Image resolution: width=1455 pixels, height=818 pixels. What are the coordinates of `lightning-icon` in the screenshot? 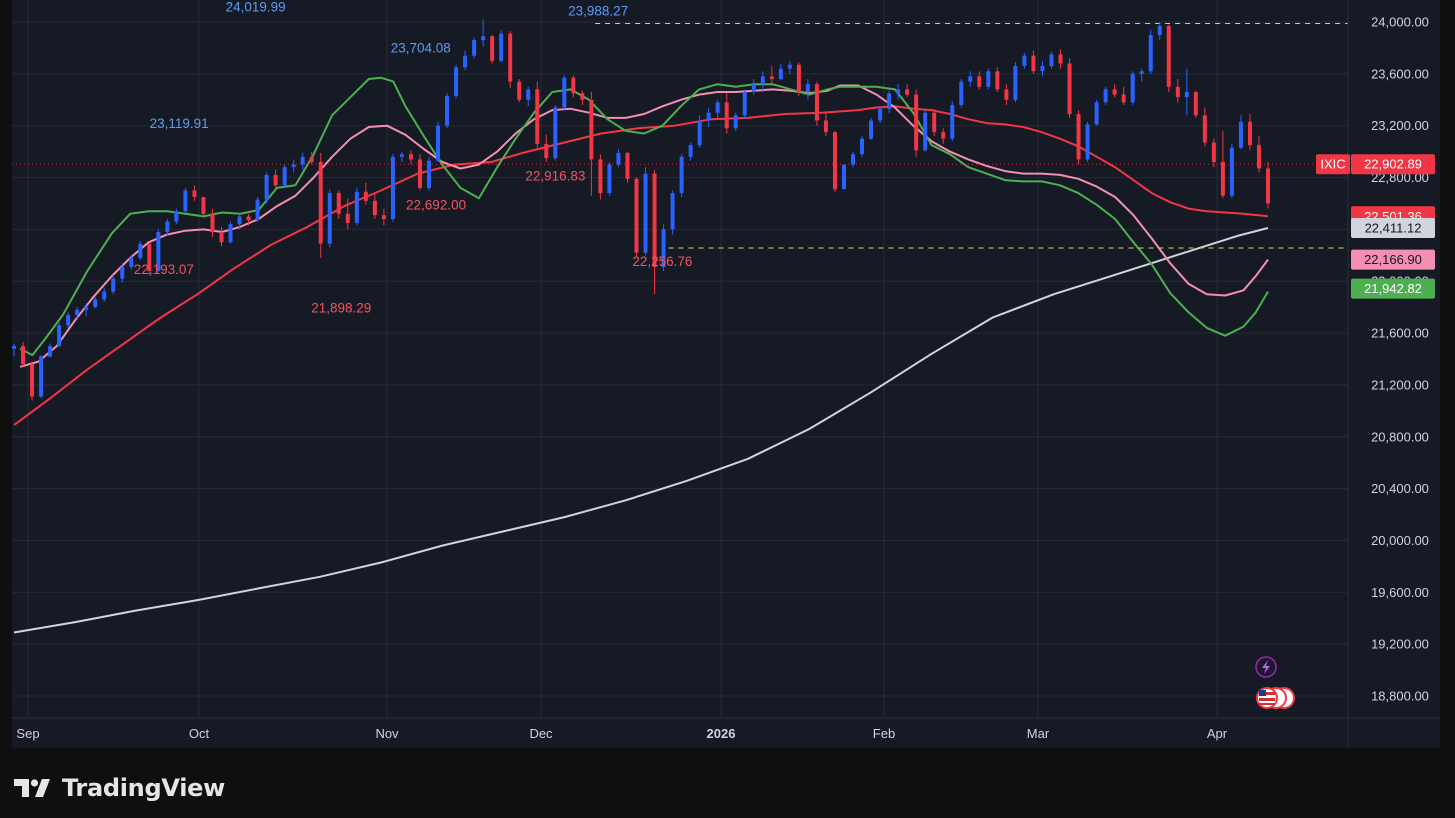 It's located at (1266, 667).